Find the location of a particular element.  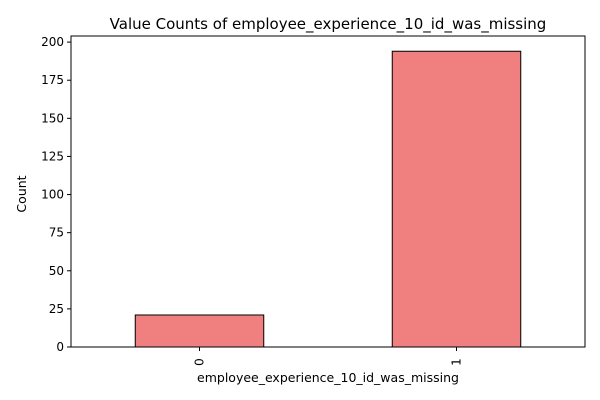

y-tick-label: 175 is located at coordinates (52, 80).